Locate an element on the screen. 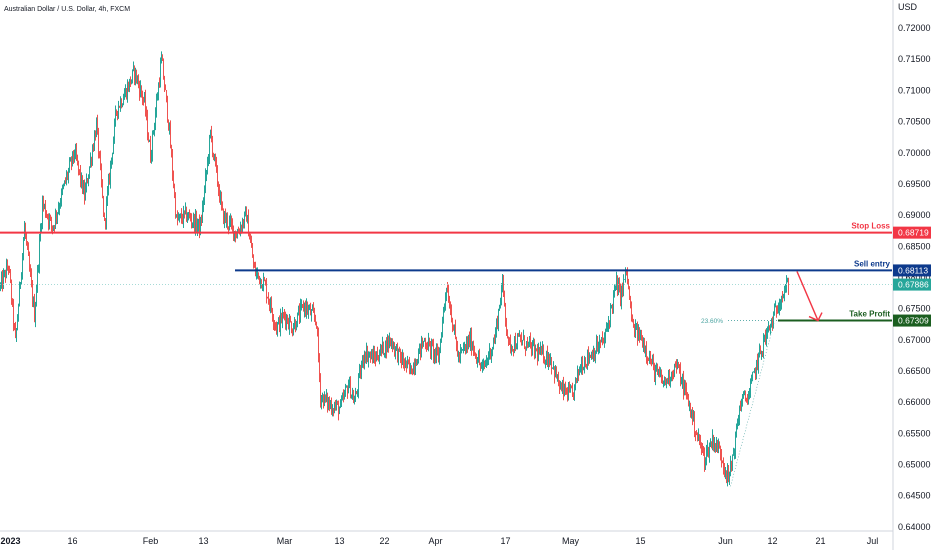 The width and height of the screenshot is (932, 550). price-tick-label: 0.70500 is located at coordinates (914, 122).